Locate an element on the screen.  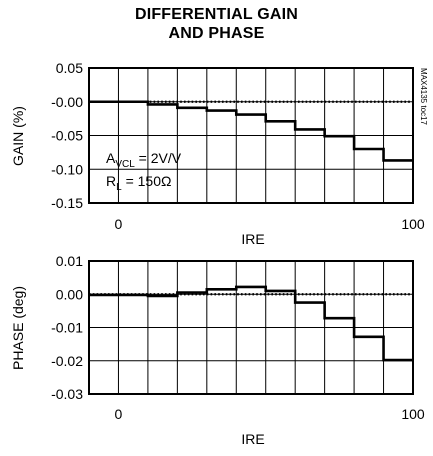
chart-title-line-2: AND PHASE is located at coordinates (216, 33).